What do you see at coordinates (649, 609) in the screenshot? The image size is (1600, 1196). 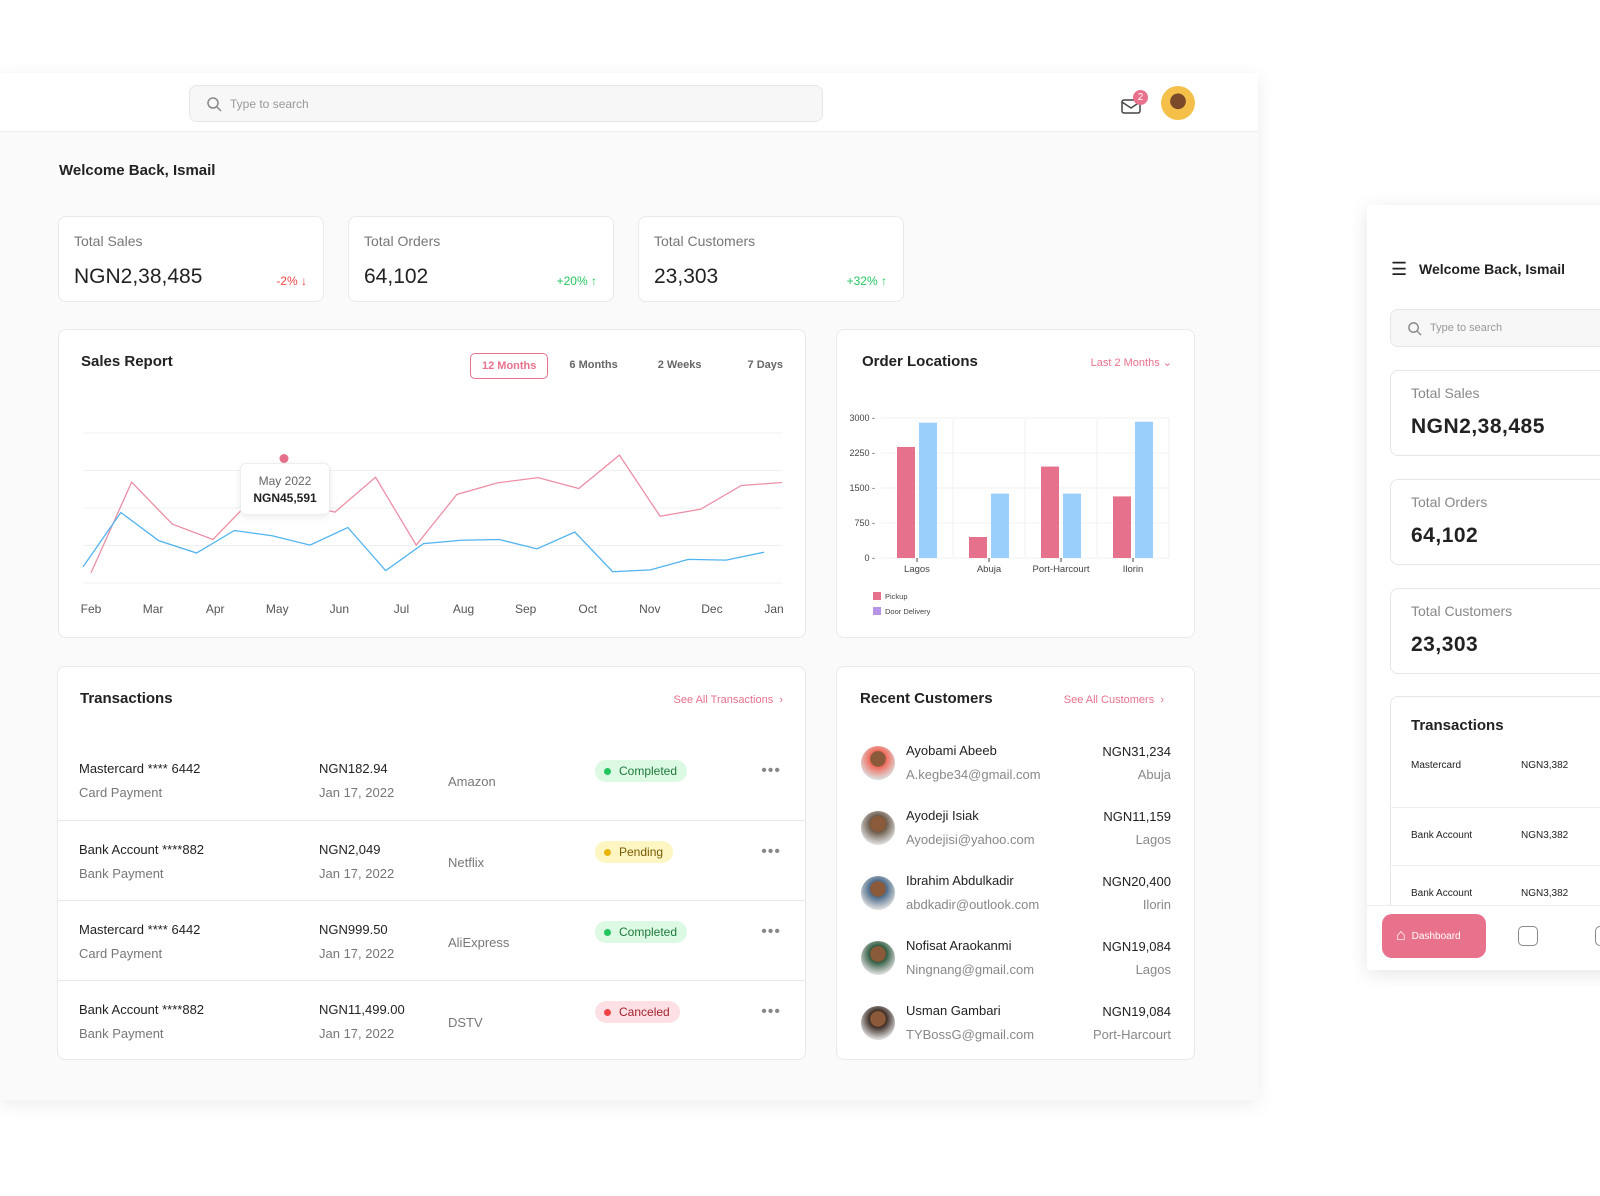 I see `x-tick-label: Nov` at bounding box center [649, 609].